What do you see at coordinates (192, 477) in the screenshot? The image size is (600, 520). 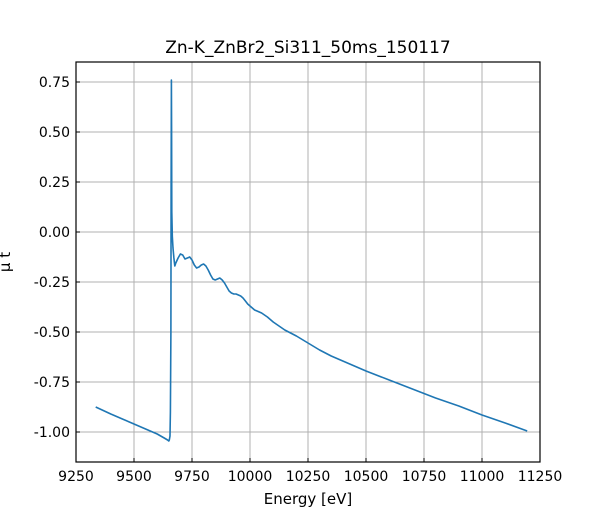 I see `x-tick-label: 9750` at bounding box center [192, 477].